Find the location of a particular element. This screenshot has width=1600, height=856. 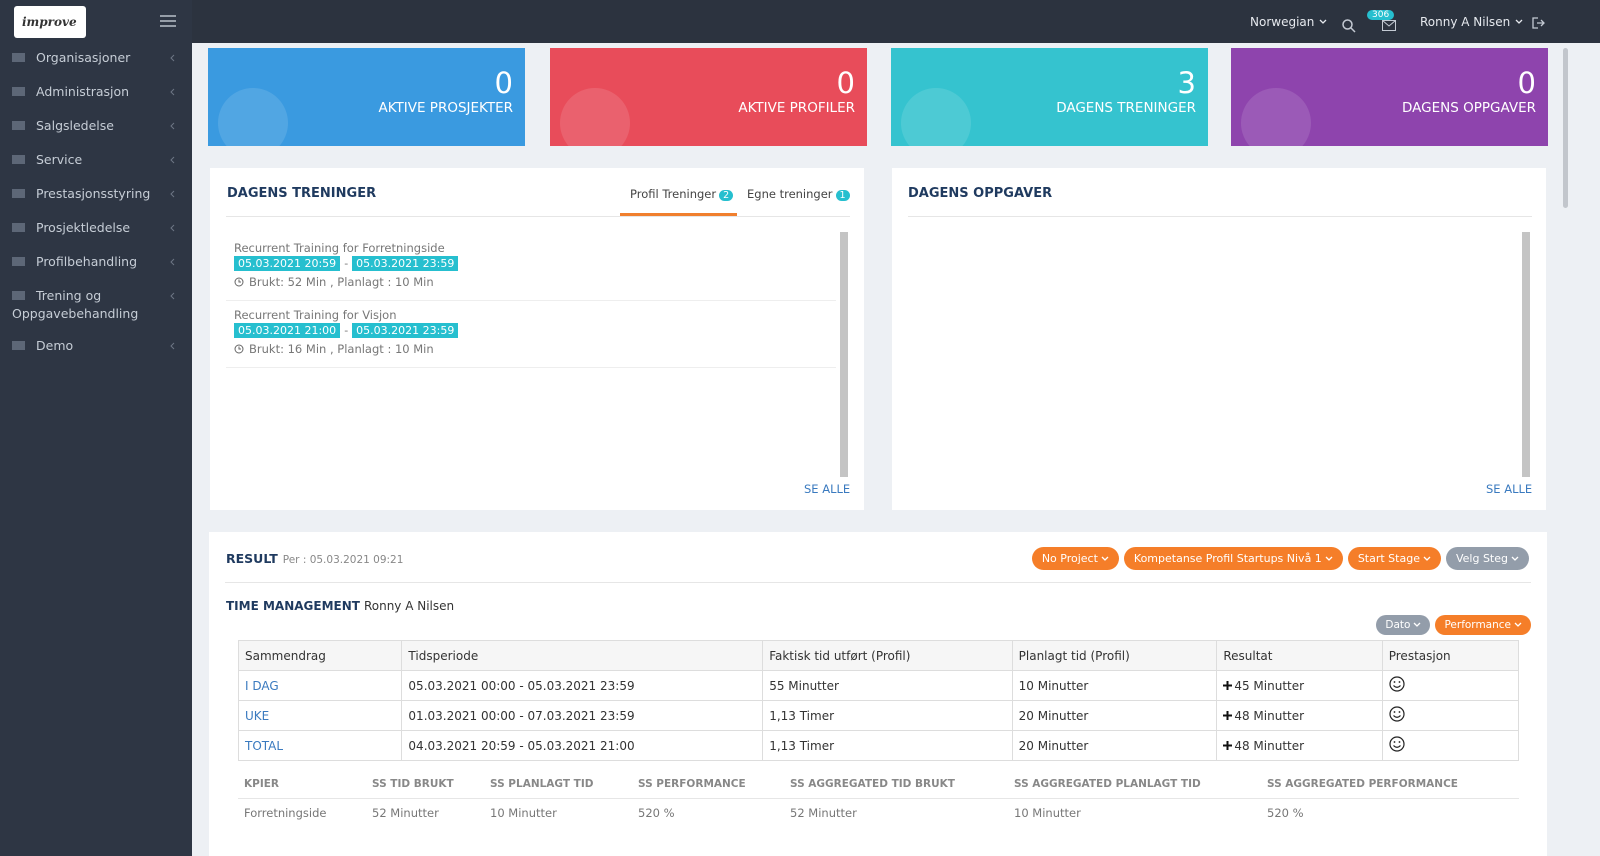

mail-badge: 306 is located at coordinates (1381, 15).